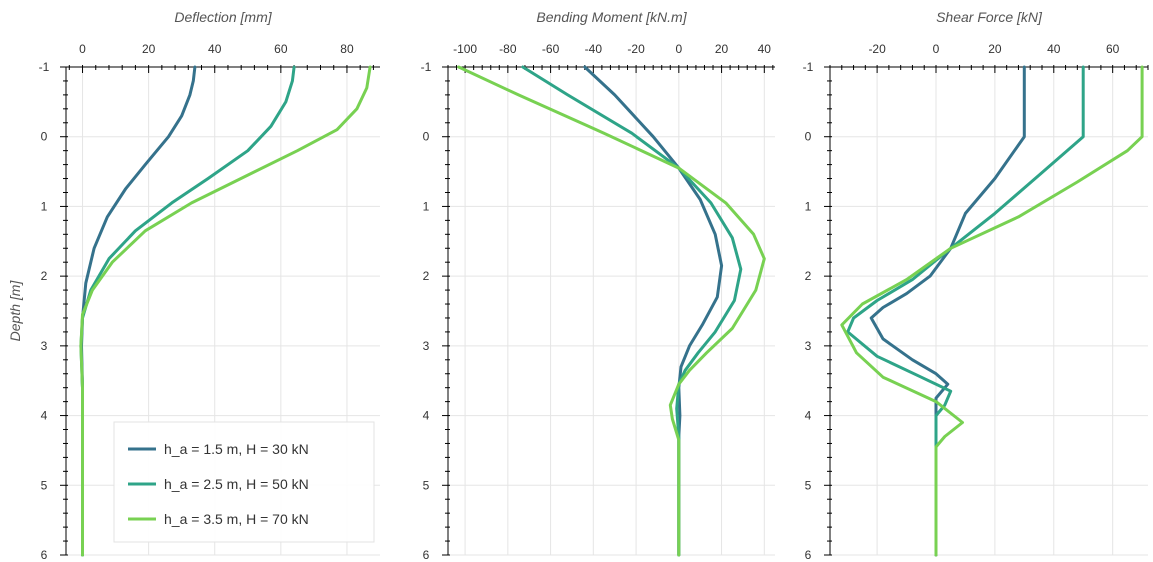 Image resolution: width=1153 pixels, height=562 pixels. I want to click on x-tick-label: -60, so click(551, 49).